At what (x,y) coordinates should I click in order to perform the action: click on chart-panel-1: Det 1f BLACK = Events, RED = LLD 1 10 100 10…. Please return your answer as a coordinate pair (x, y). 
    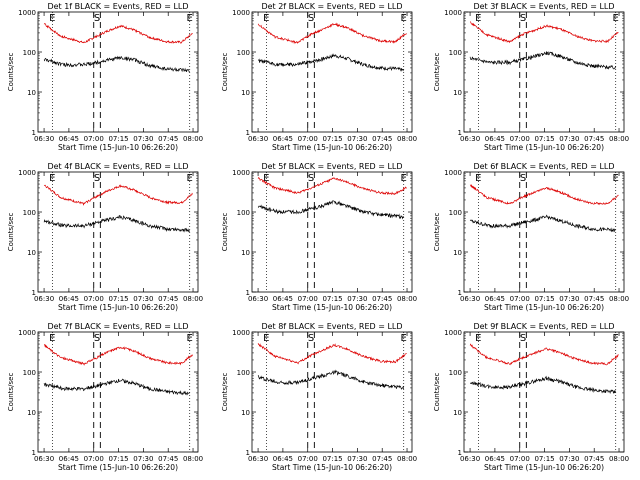
    Looking at the image, I should click on (105, 77).